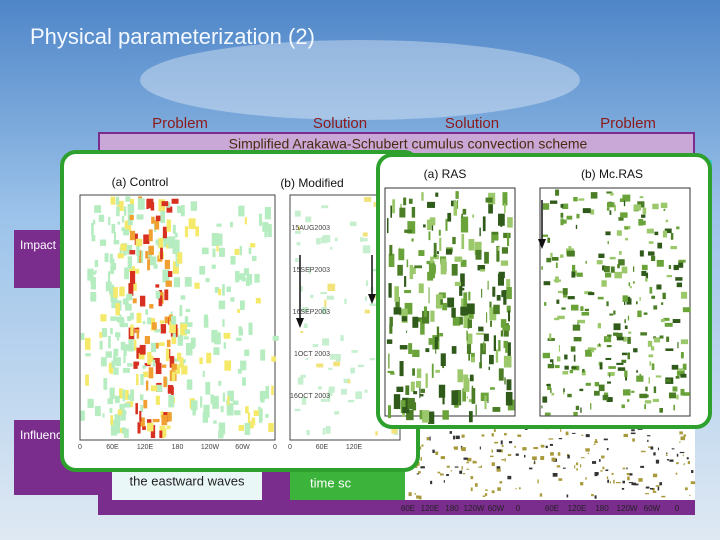 The width and height of the screenshot is (720, 540). Describe the element at coordinates (602, 508) in the screenshot. I see `lon-label: 180` at that location.